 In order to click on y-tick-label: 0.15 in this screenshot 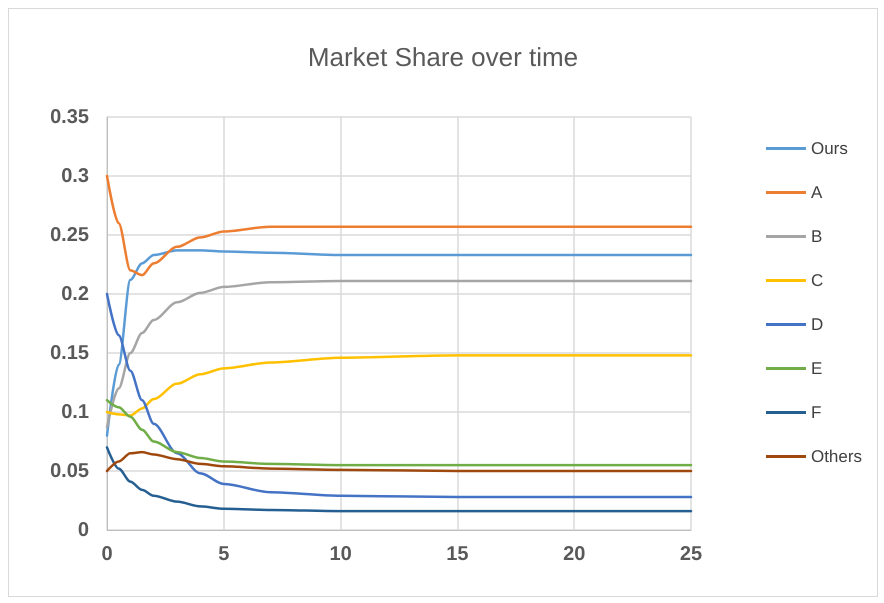, I will do `click(69, 353)`.